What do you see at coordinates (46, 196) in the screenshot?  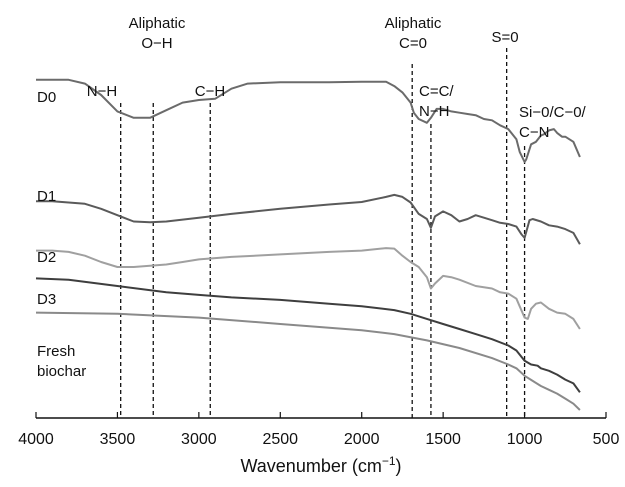 I see `series-label-d1-1: D1` at bounding box center [46, 196].